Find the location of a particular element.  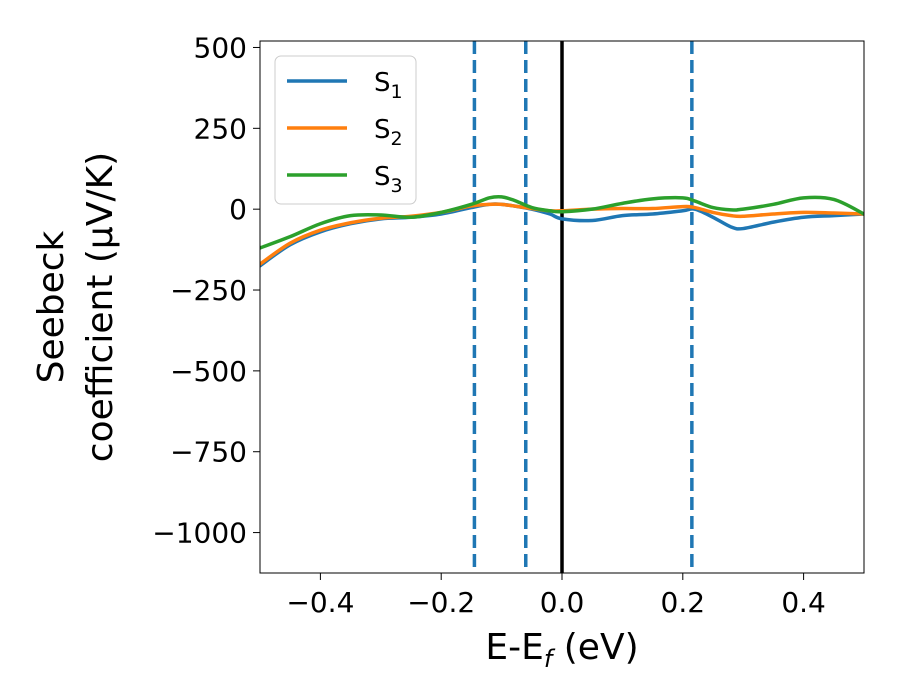

x-axis-title: E-Ef (eV) is located at coordinates (561, 650).